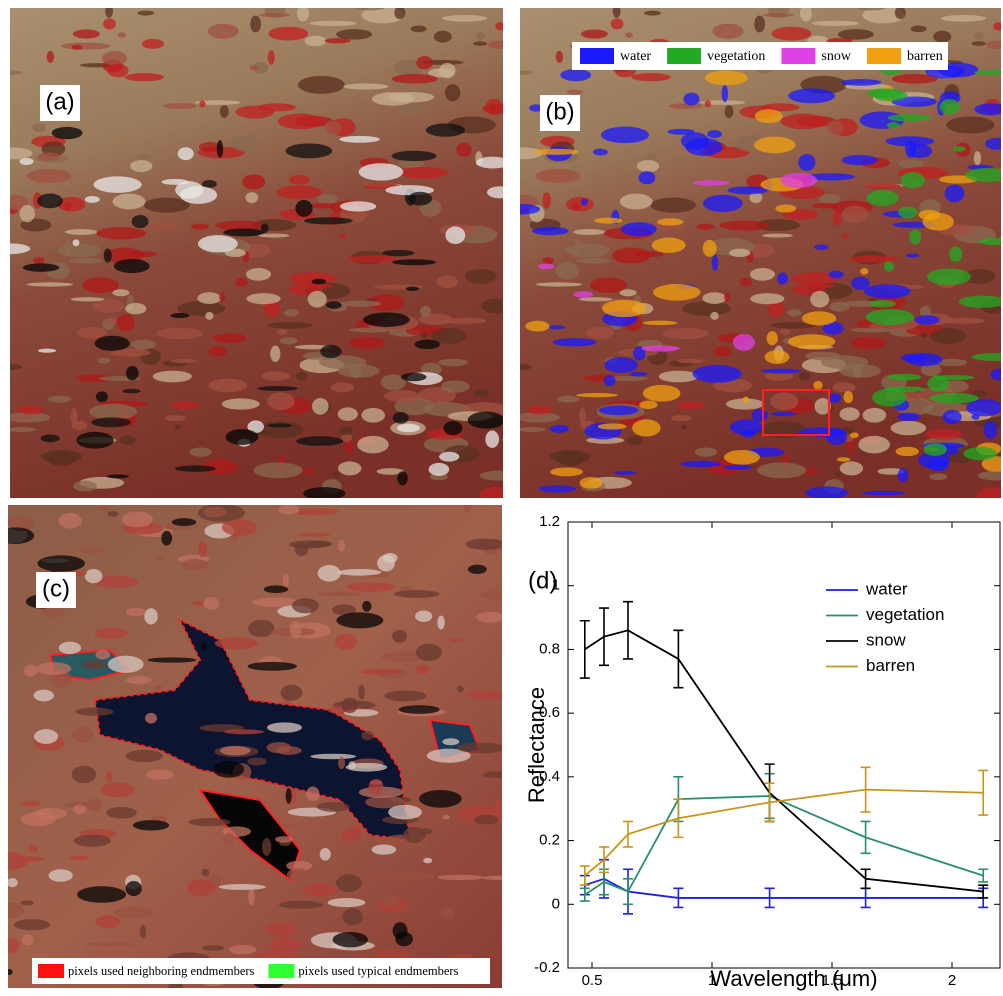 The height and width of the screenshot is (996, 1003). I want to click on legend-label: pixels used typical endmembers, so click(378, 971).